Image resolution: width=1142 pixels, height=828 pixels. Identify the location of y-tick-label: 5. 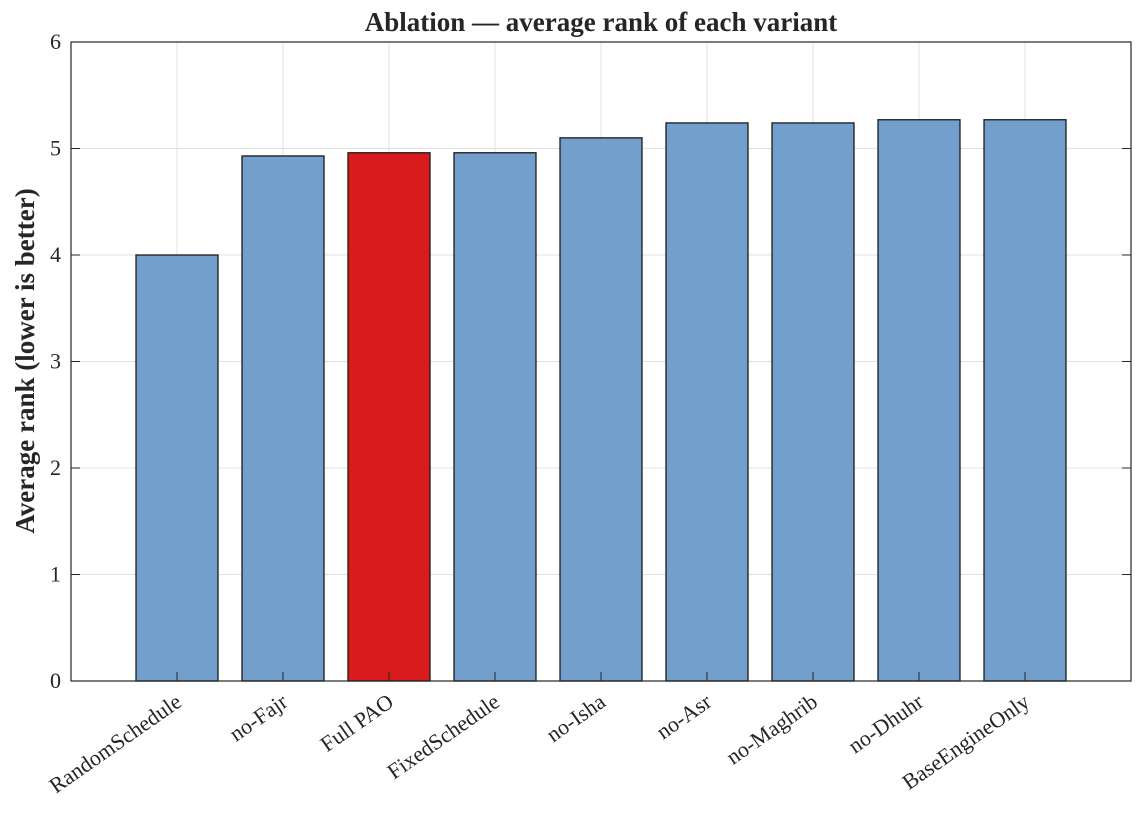
(55, 148).